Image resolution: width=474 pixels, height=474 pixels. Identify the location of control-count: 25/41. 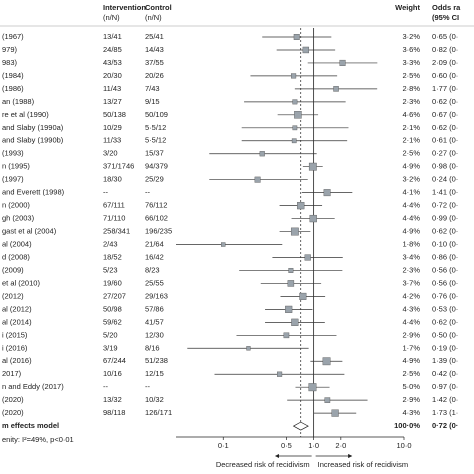
(154, 36).